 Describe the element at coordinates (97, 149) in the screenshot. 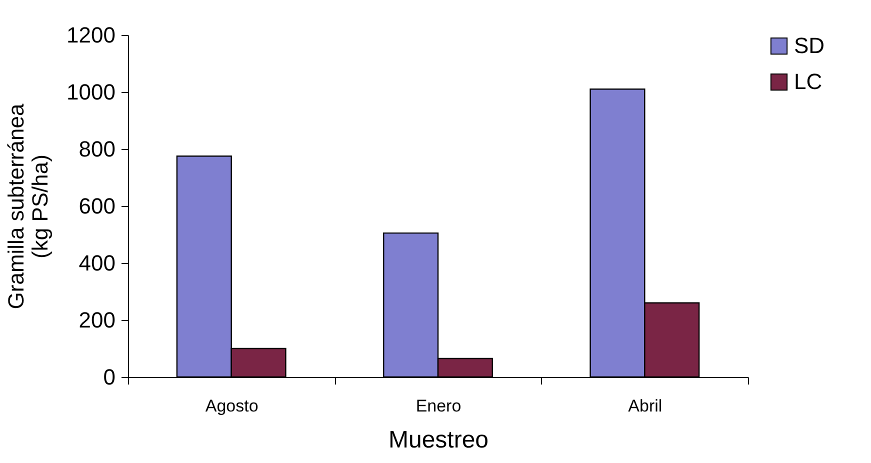

I see `y-tick-label: 800` at that location.